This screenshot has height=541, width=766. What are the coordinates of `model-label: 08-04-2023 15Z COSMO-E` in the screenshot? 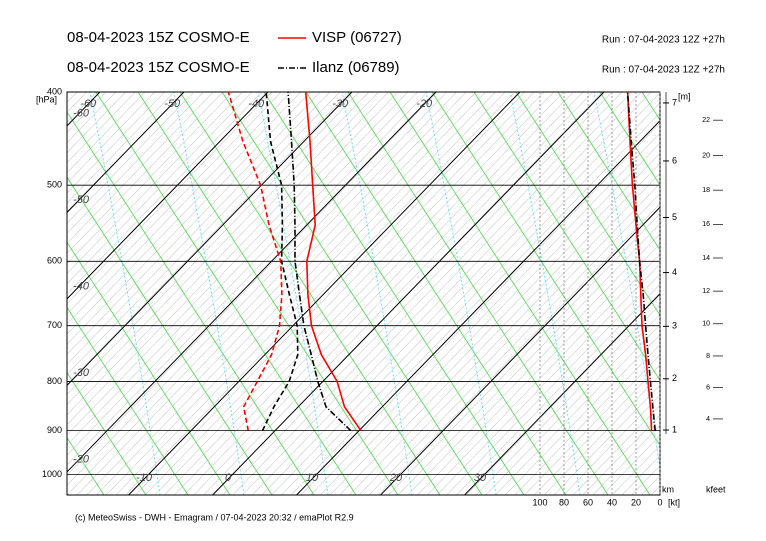 It's located at (158, 67).